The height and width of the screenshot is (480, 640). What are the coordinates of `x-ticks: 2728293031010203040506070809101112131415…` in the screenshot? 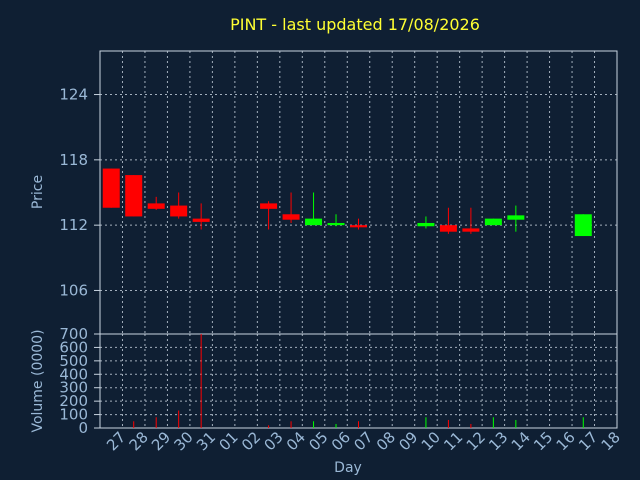 It's located at (363, 441).